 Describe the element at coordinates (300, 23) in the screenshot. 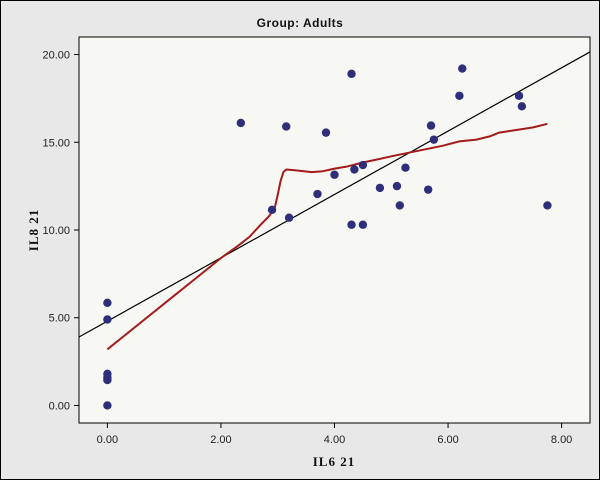

I see `chart-title: Group: Adults` at that location.